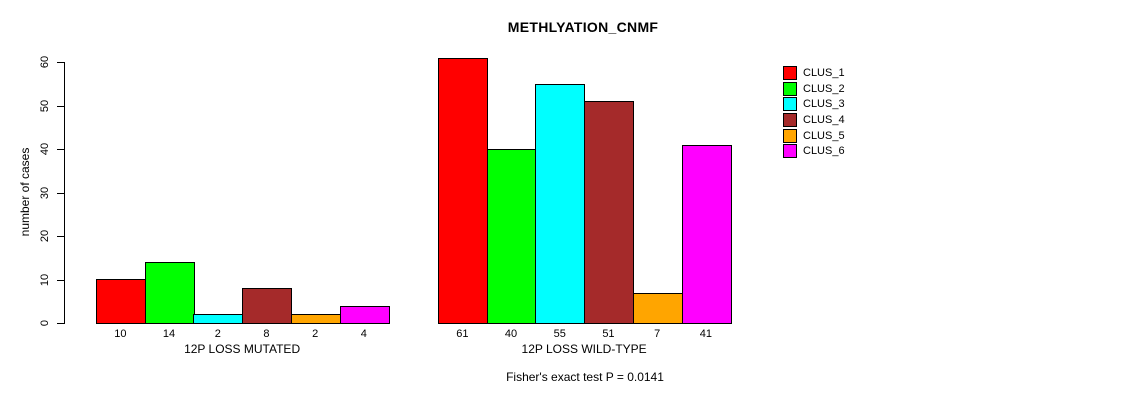 The width and height of the screenshot is (1140, 400). What do you see at coordinates (657, 334) in the screenshot?
I see `bar-value-label: 7` at bounding box center [657, 334].